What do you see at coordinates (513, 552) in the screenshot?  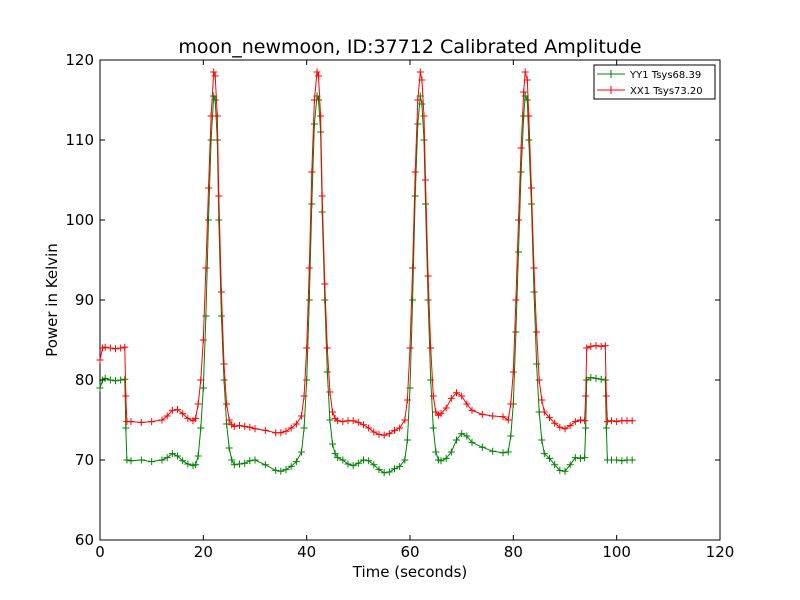 I see `x-tick-label: 80` at bounding box center [513, 552].